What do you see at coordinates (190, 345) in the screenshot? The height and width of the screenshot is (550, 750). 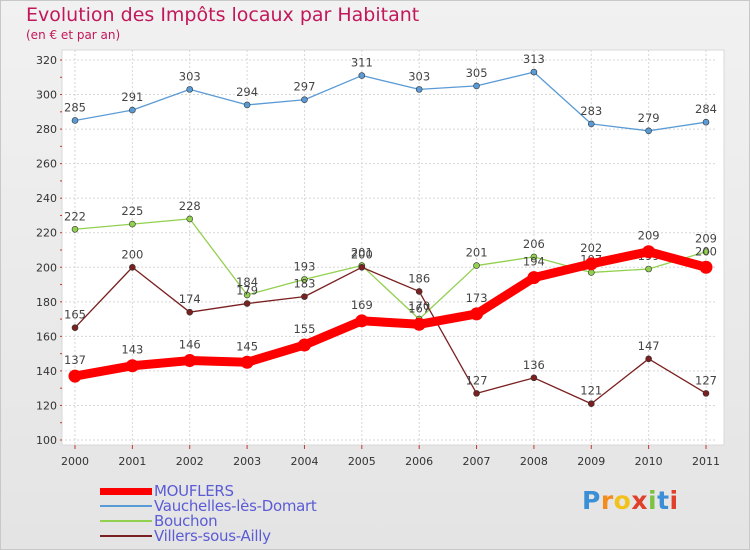 I see `data-label: 146` at bounding box center [190, 345].